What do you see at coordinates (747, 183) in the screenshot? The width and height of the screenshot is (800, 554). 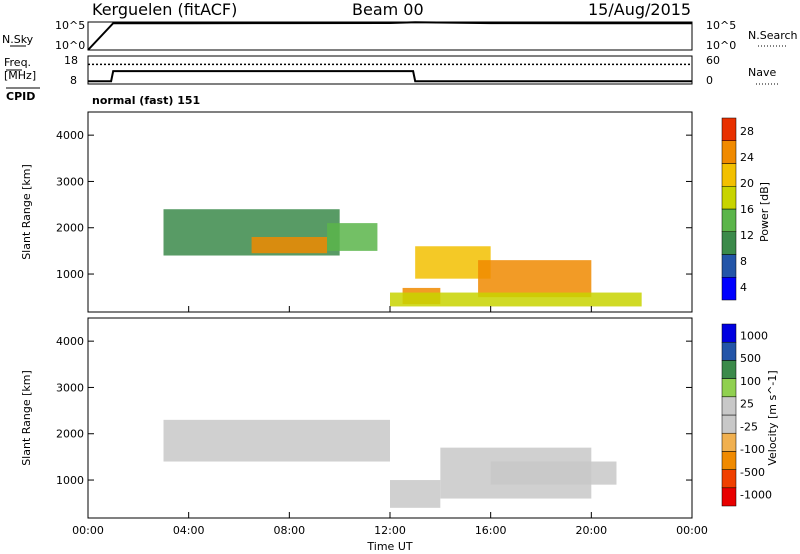 I see `colorbar-tick-label: 20` at bounding box center [747, 183].